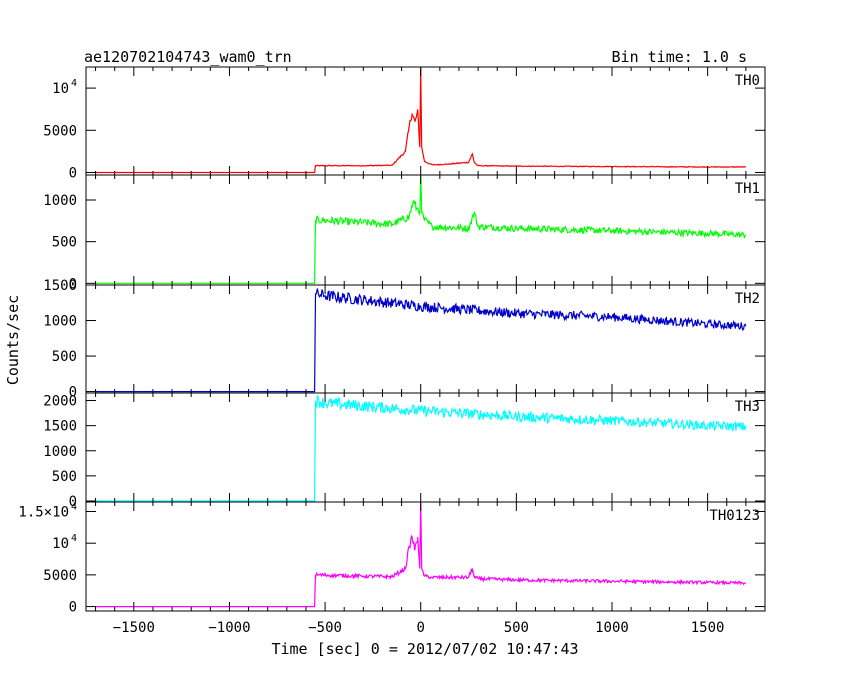 Image resolution: width=850 pixels, height=680 pixels. Describe the element at coordinates (421, 340) in the screenshot. I see `series-line-th2` at that location.